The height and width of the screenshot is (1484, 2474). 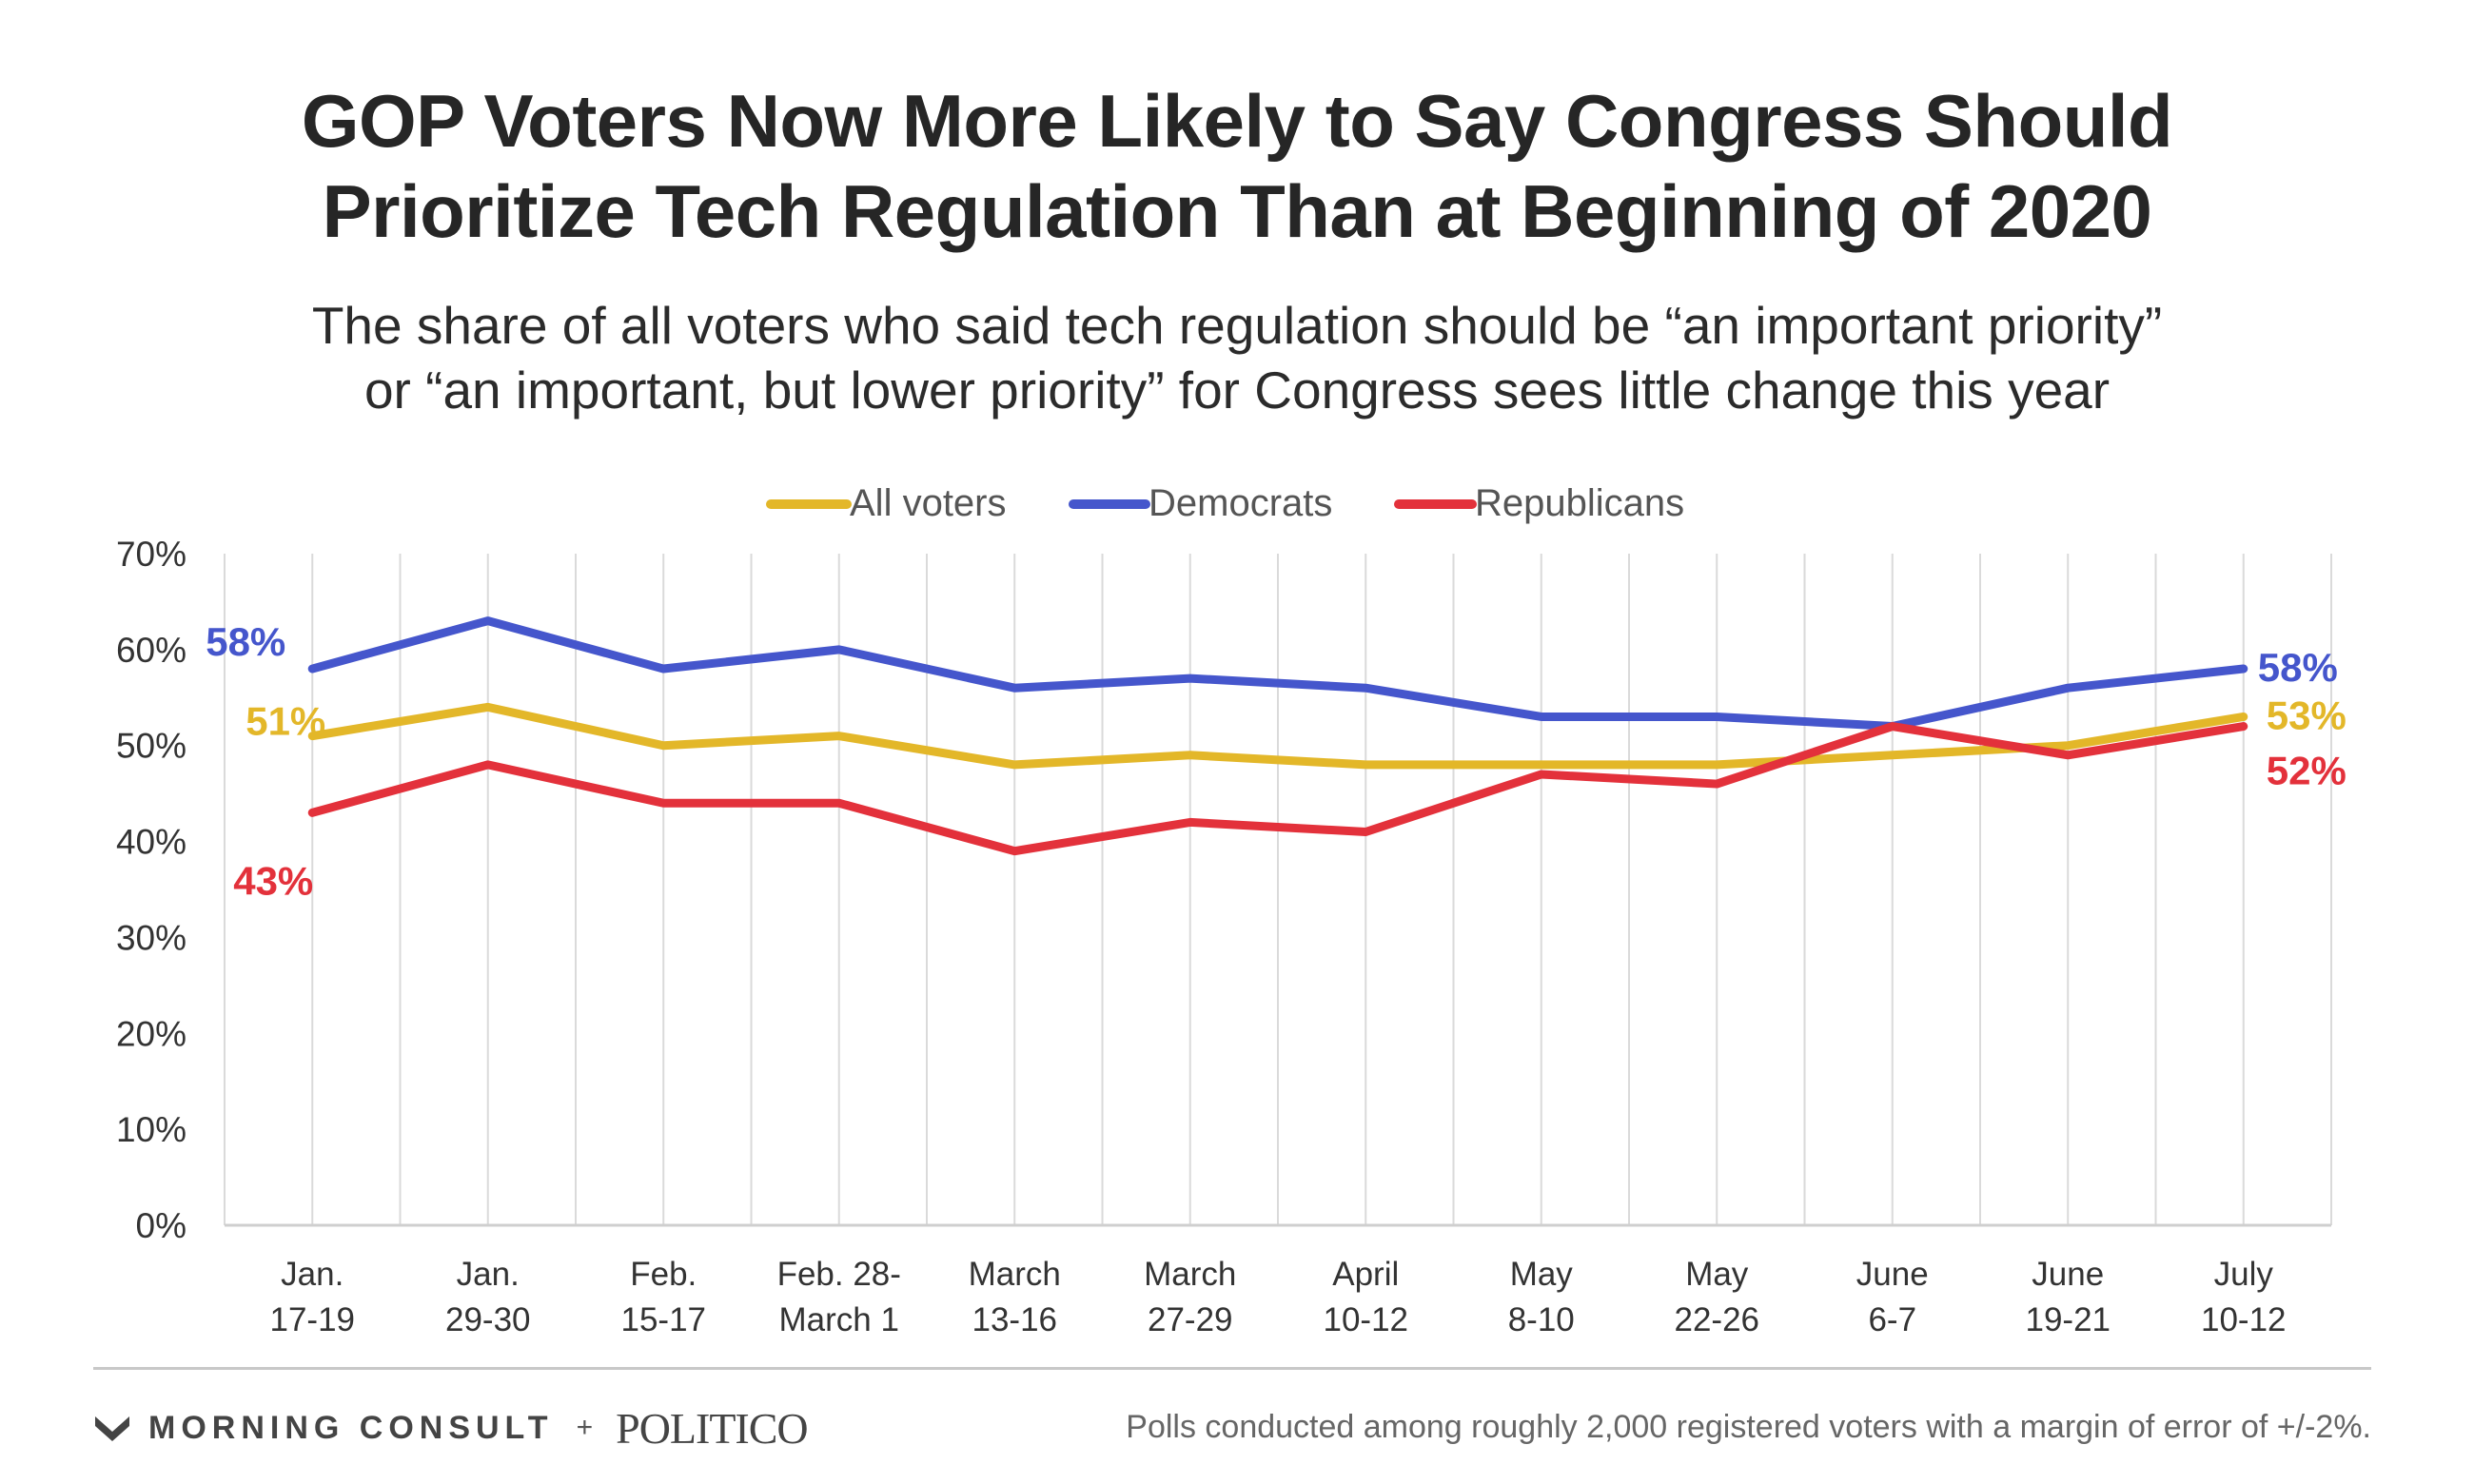 I want to click on x-tick-label: 29-30, so click(x=488, y=1319).